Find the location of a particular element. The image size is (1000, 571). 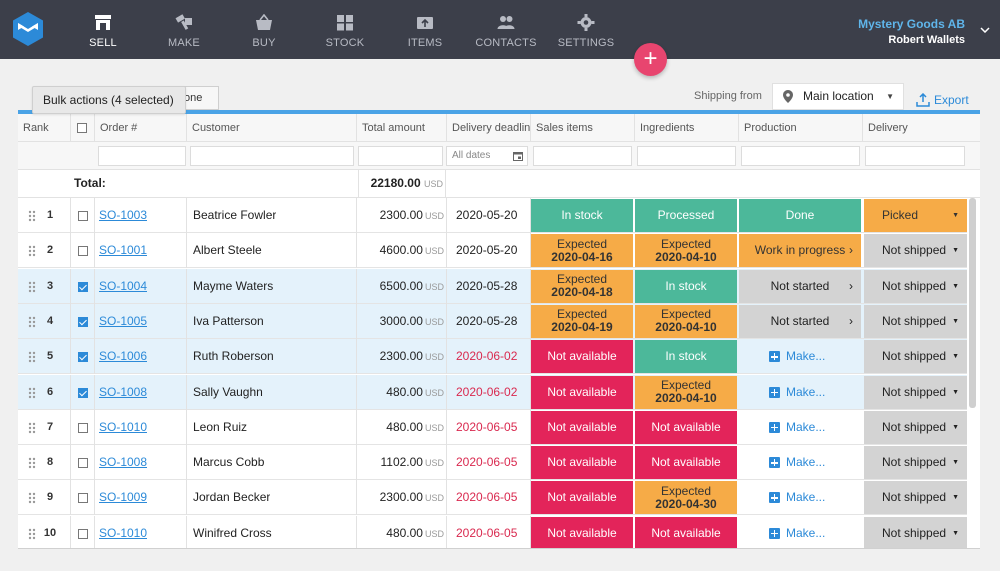

order-number-link: SO-1009 is located at coordinates (123, 497).